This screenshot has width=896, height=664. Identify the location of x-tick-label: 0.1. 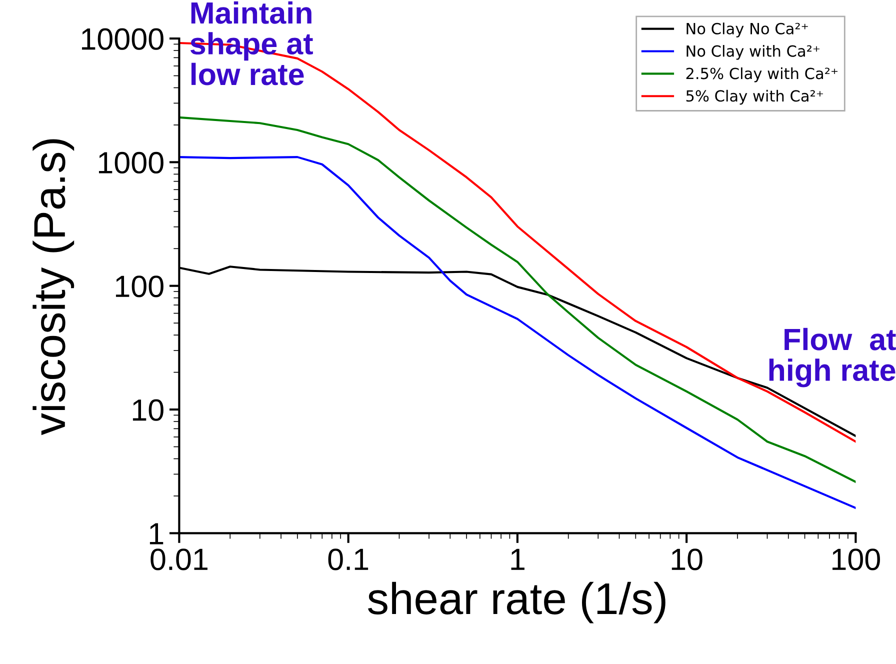
(348, 559).